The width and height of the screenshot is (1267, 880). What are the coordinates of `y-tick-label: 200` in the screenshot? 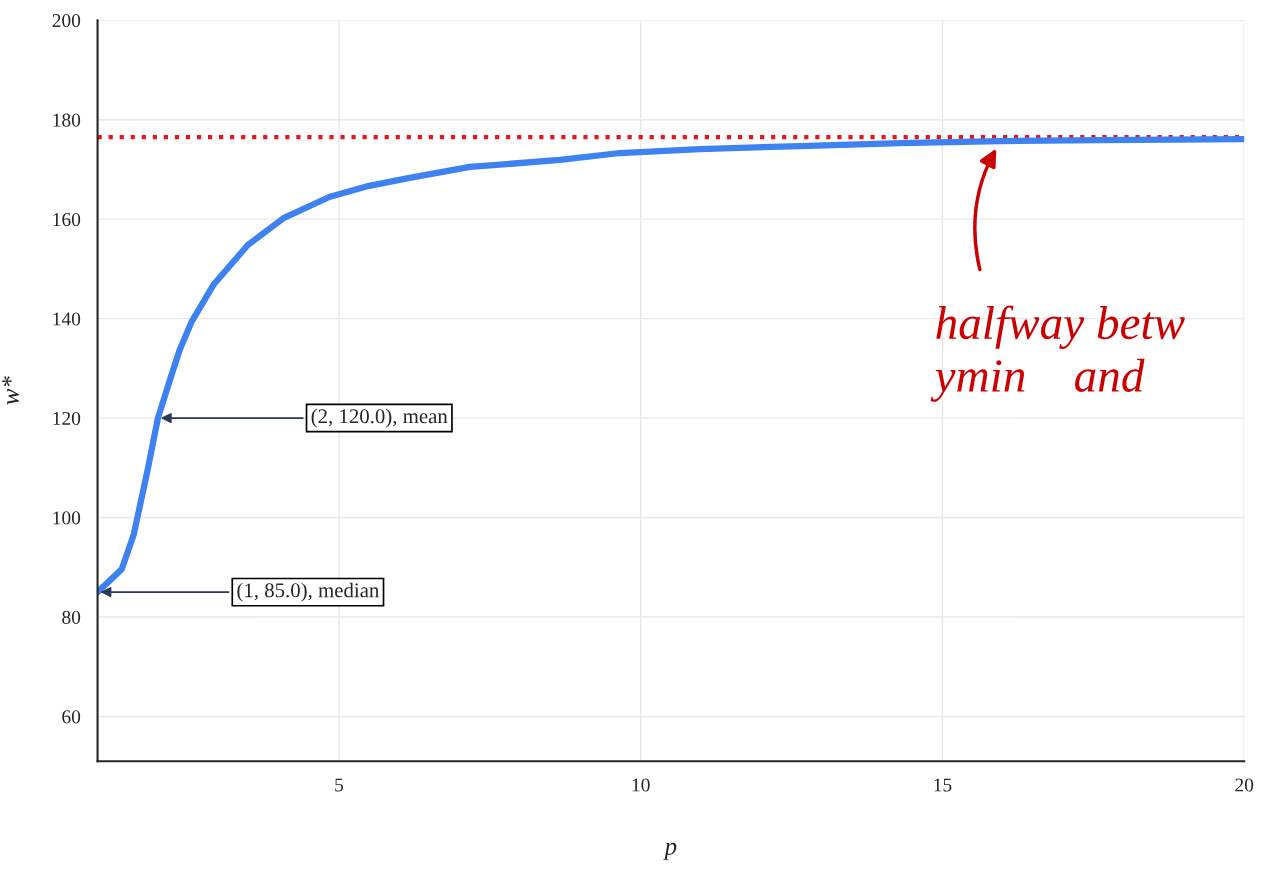 It's located at (66, 21).